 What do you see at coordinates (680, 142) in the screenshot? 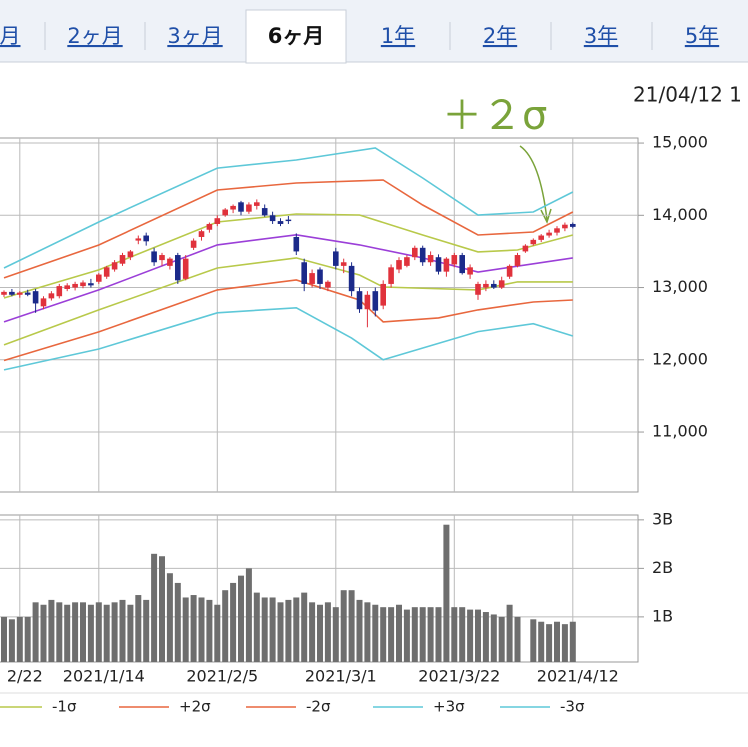
I see `y-tick-label: 15,000` at bounding box center [680, 142].